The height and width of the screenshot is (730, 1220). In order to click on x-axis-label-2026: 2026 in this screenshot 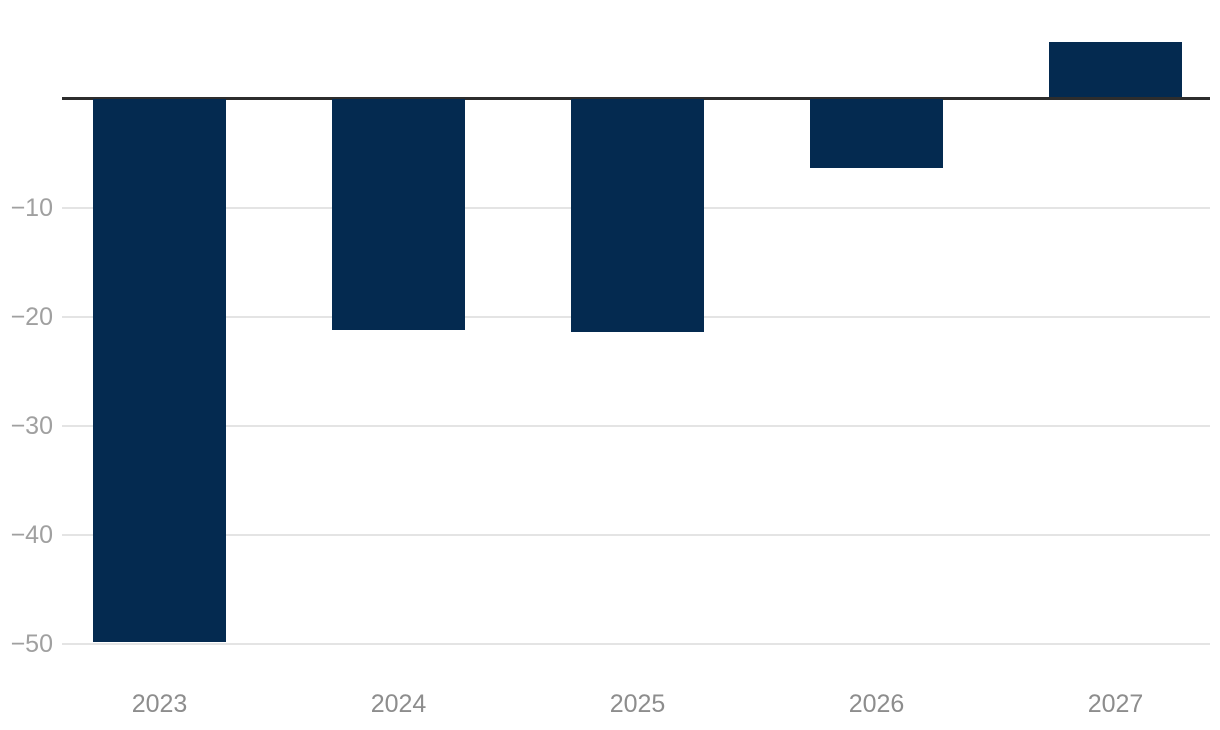, I will do `click(876, 704)`.